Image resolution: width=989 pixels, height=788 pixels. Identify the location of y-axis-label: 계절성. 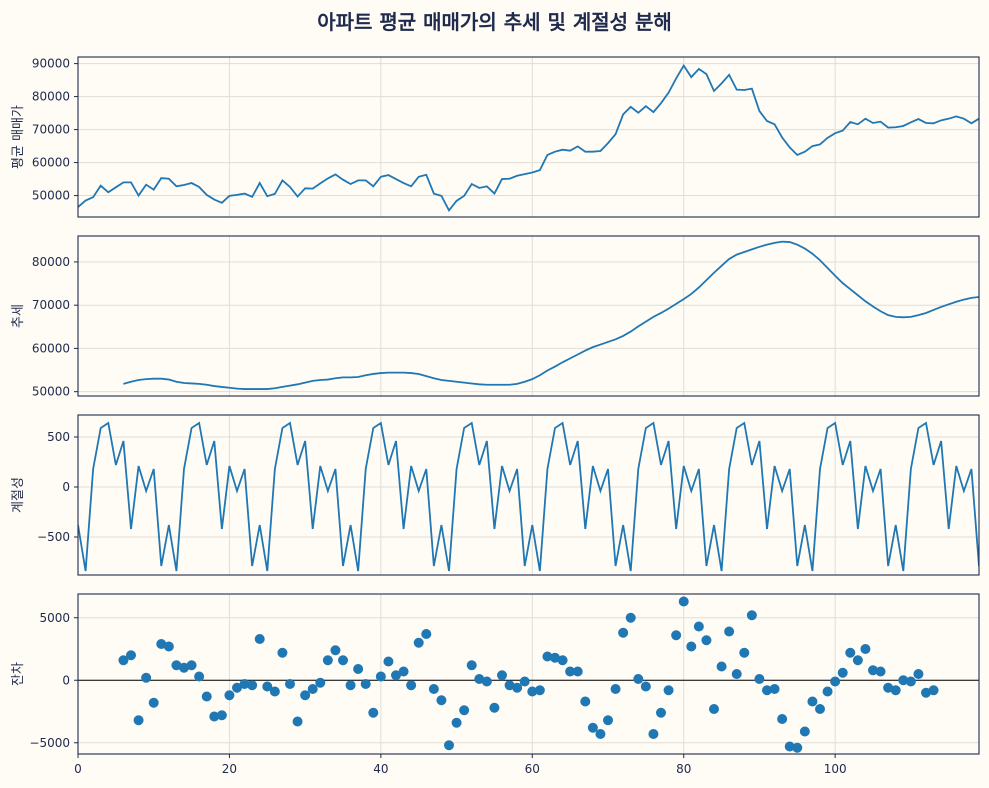
(18, 495).